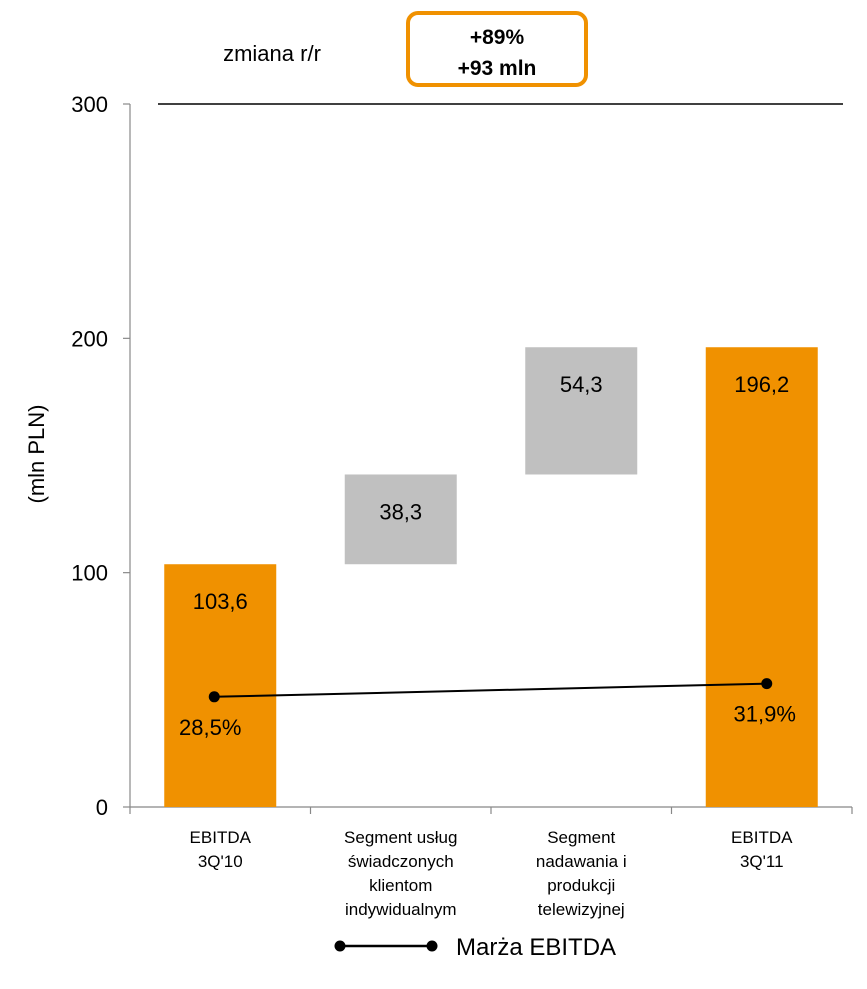 This screenshot has width=867, height=989. What do you see at coordinates (400, 511) in the screenshot?
I see `bar-value-label: 38,3` at bounding box center [400, 511].